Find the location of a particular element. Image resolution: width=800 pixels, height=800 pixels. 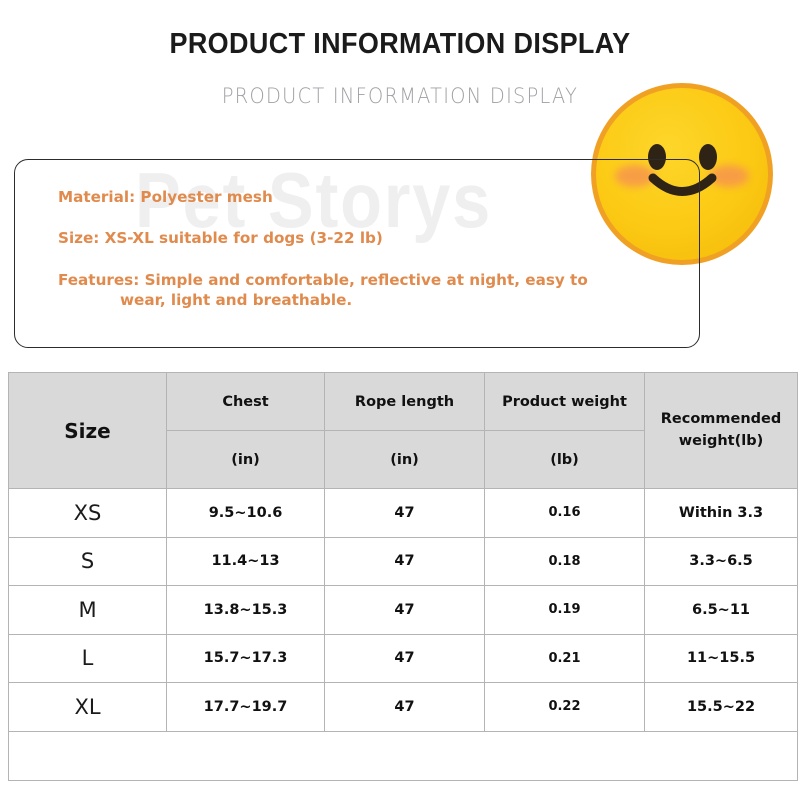

column-header-product-weight: Product weight is located at coordinates (564, 401).